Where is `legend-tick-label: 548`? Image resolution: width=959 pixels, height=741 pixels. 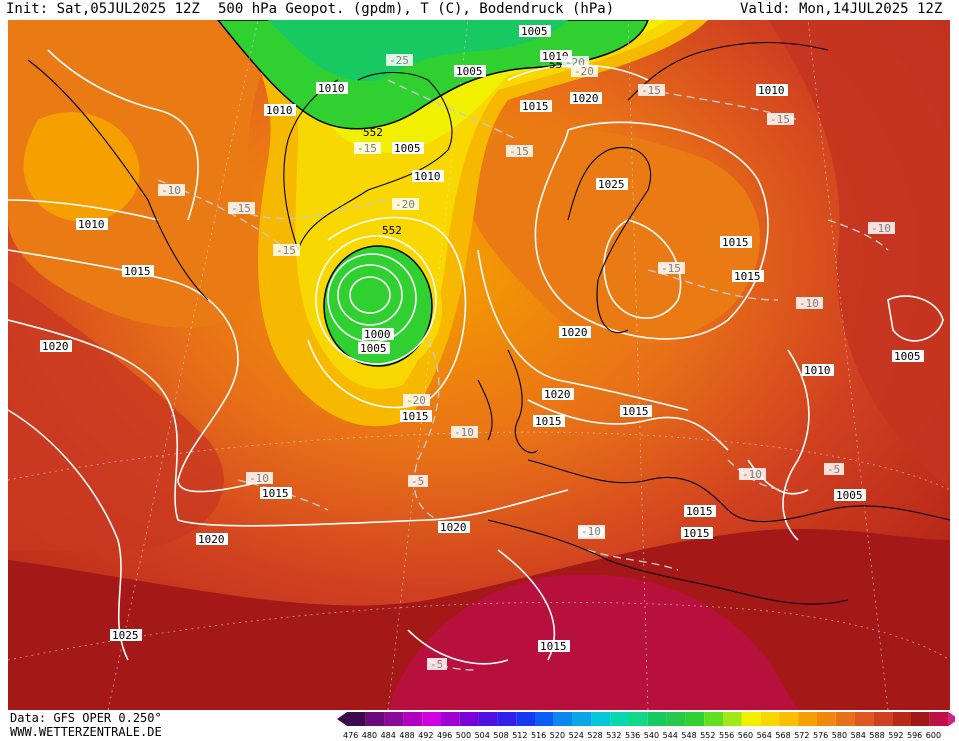 legend-tick-label: 548 is located at coordinates (688, 735).